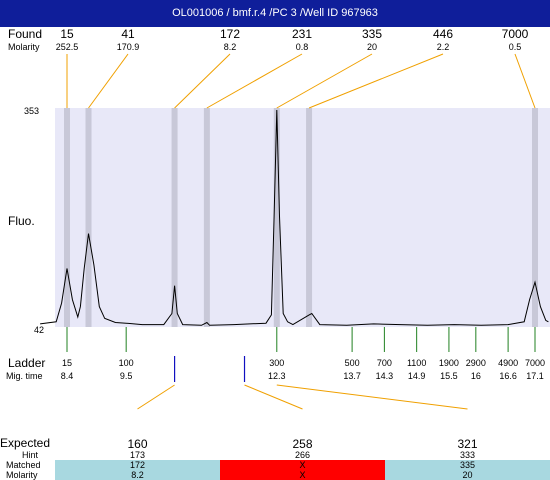 The height and width of the screenshot is (480, 550). What do you see at coordinates (443, 47) in the screenshot?
I see `found-molarity-label: 2.2` at bounding box center [443, 47].